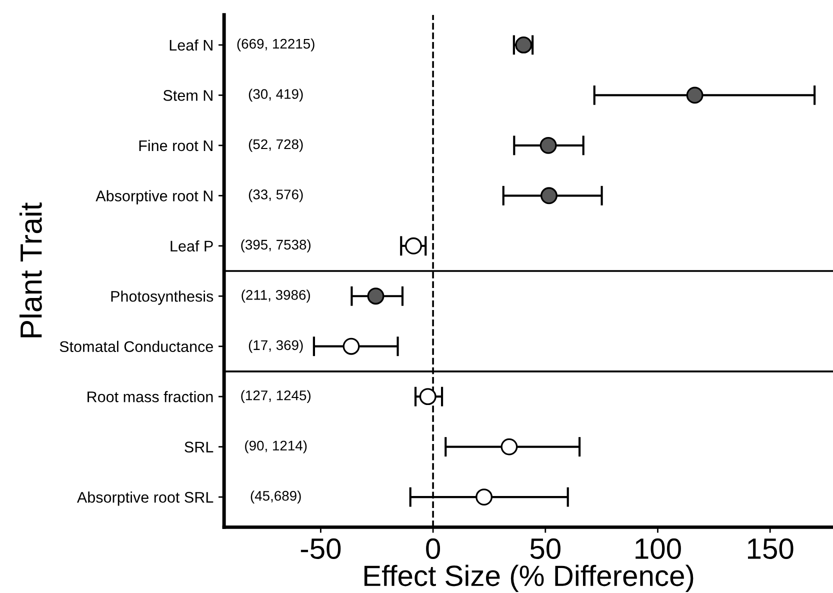 The width and height of the screenshot is (833, 593). I want to click on x-tick-label: 0, so click(433, 549).